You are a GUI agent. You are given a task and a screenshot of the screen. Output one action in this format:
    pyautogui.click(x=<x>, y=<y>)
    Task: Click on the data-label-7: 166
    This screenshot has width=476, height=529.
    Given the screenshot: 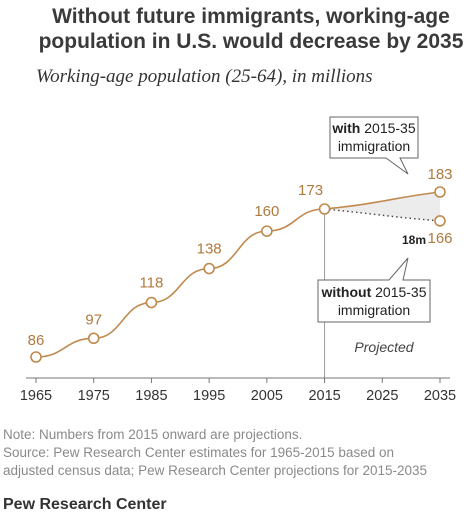 What is the action you would take?
    pyautogui.click(x=439, y=238)
    